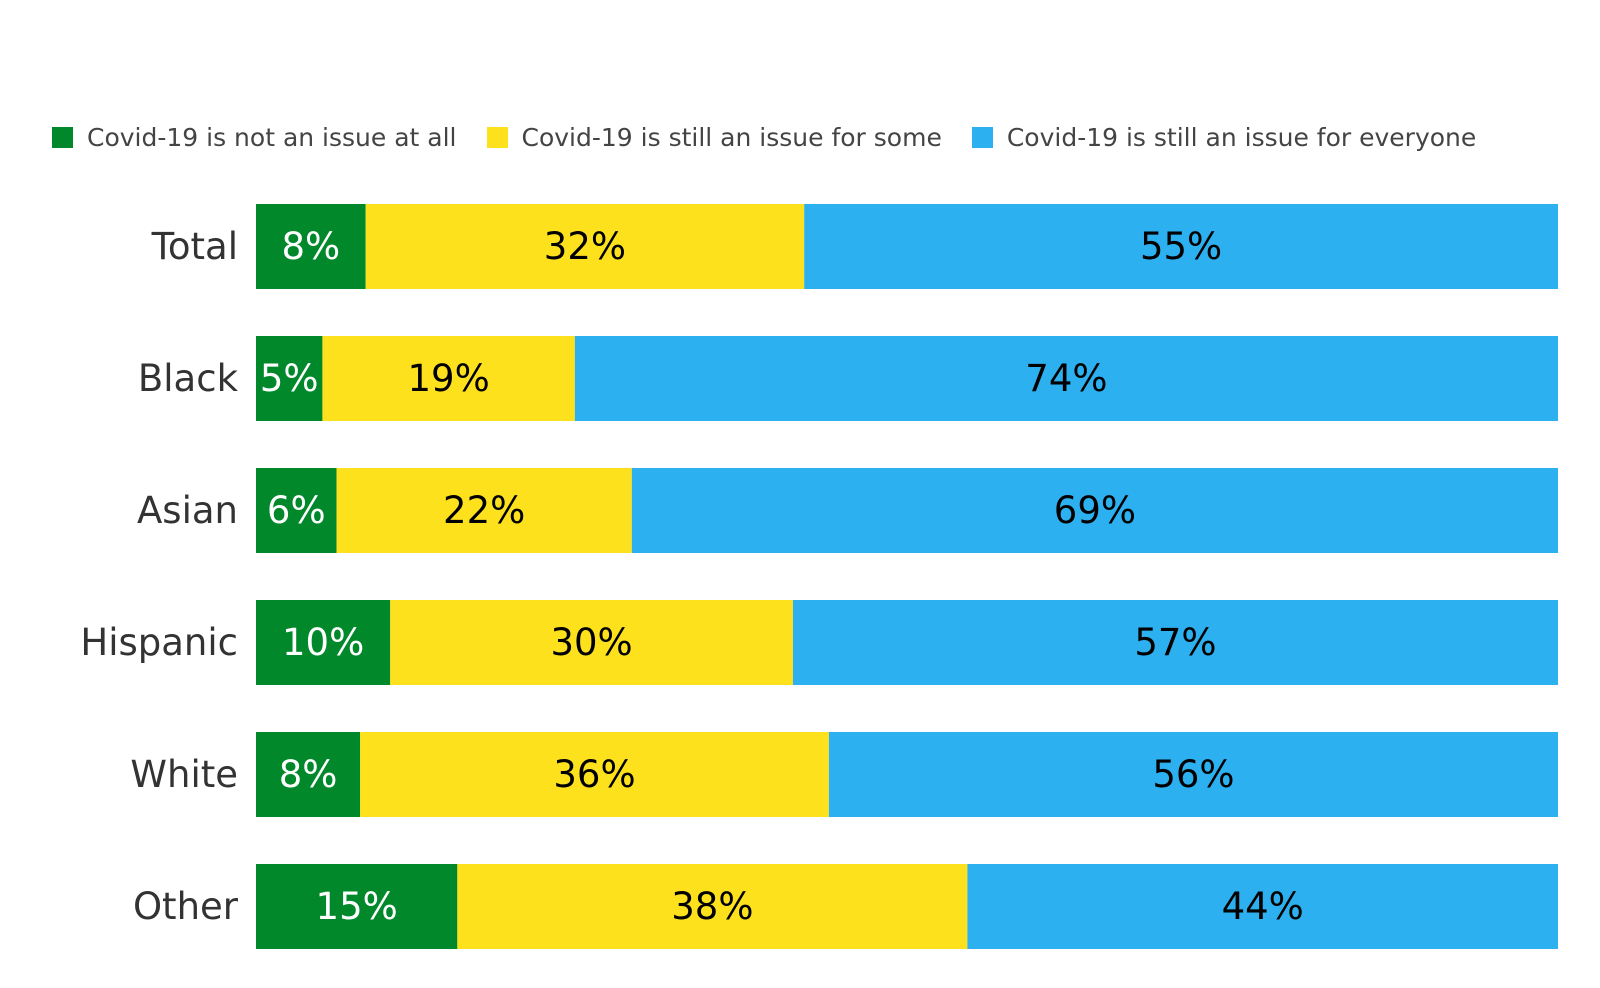 The height and width of the screenshot is (988, 1600). I want to click on legend-label: Covid-19 is not an issue at all, so click(272, 137).